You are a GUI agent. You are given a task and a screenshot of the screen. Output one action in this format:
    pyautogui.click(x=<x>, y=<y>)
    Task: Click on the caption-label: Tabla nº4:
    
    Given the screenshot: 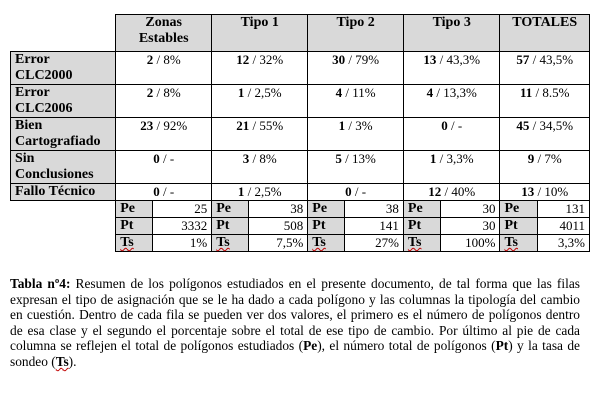 What is the action you would take?
    pyautogui.click(x=40, y=283)
    